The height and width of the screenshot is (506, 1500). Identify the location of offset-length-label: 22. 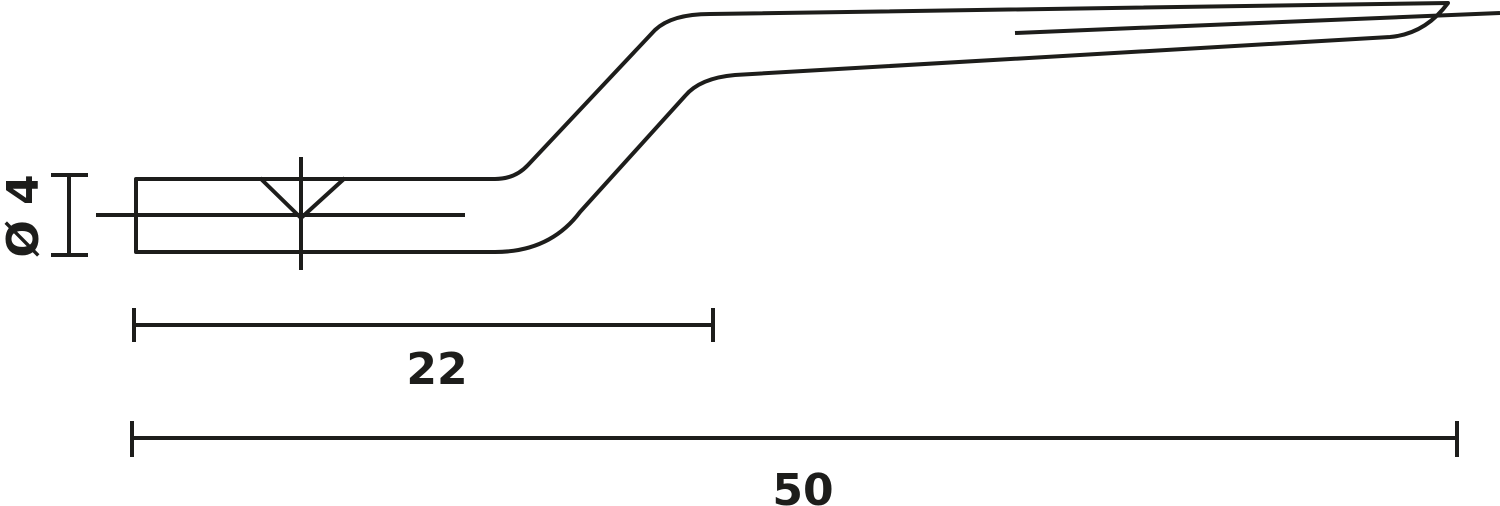
(436, 369).